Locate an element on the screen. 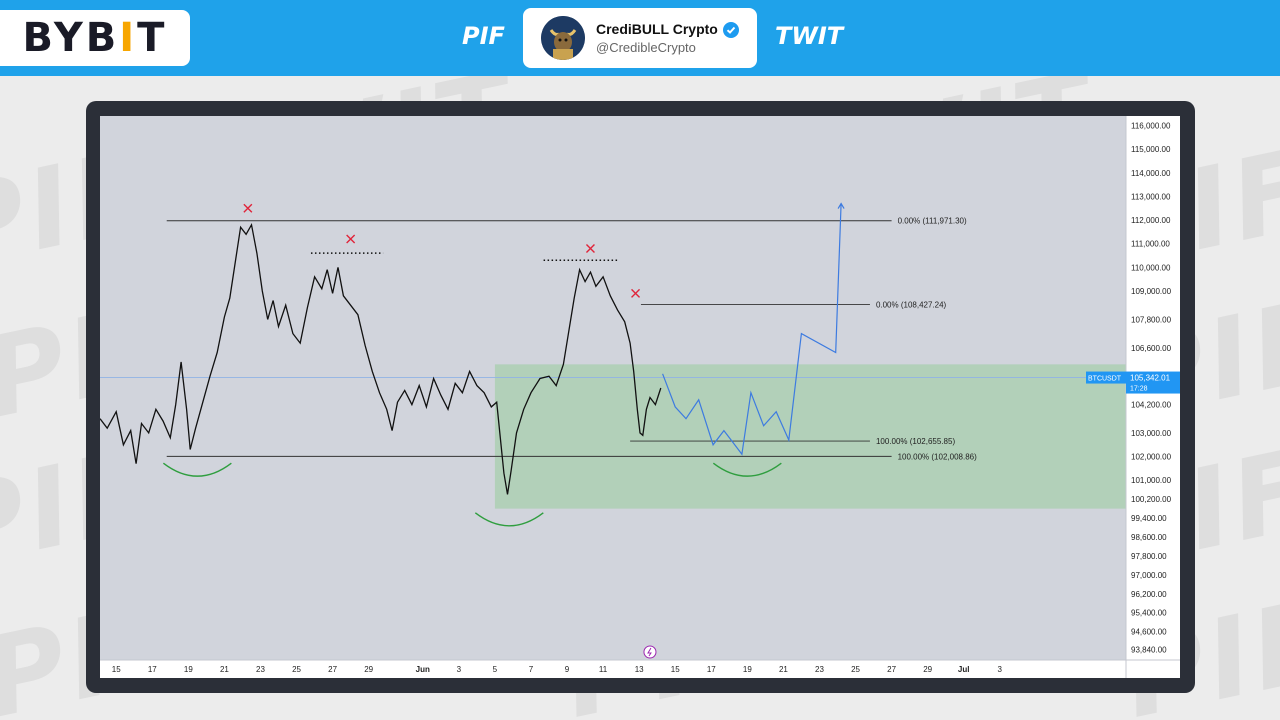 The width and height of the screenshot is (1280, 720). lightning-icon-glyph is located at coordinates (649, 652).